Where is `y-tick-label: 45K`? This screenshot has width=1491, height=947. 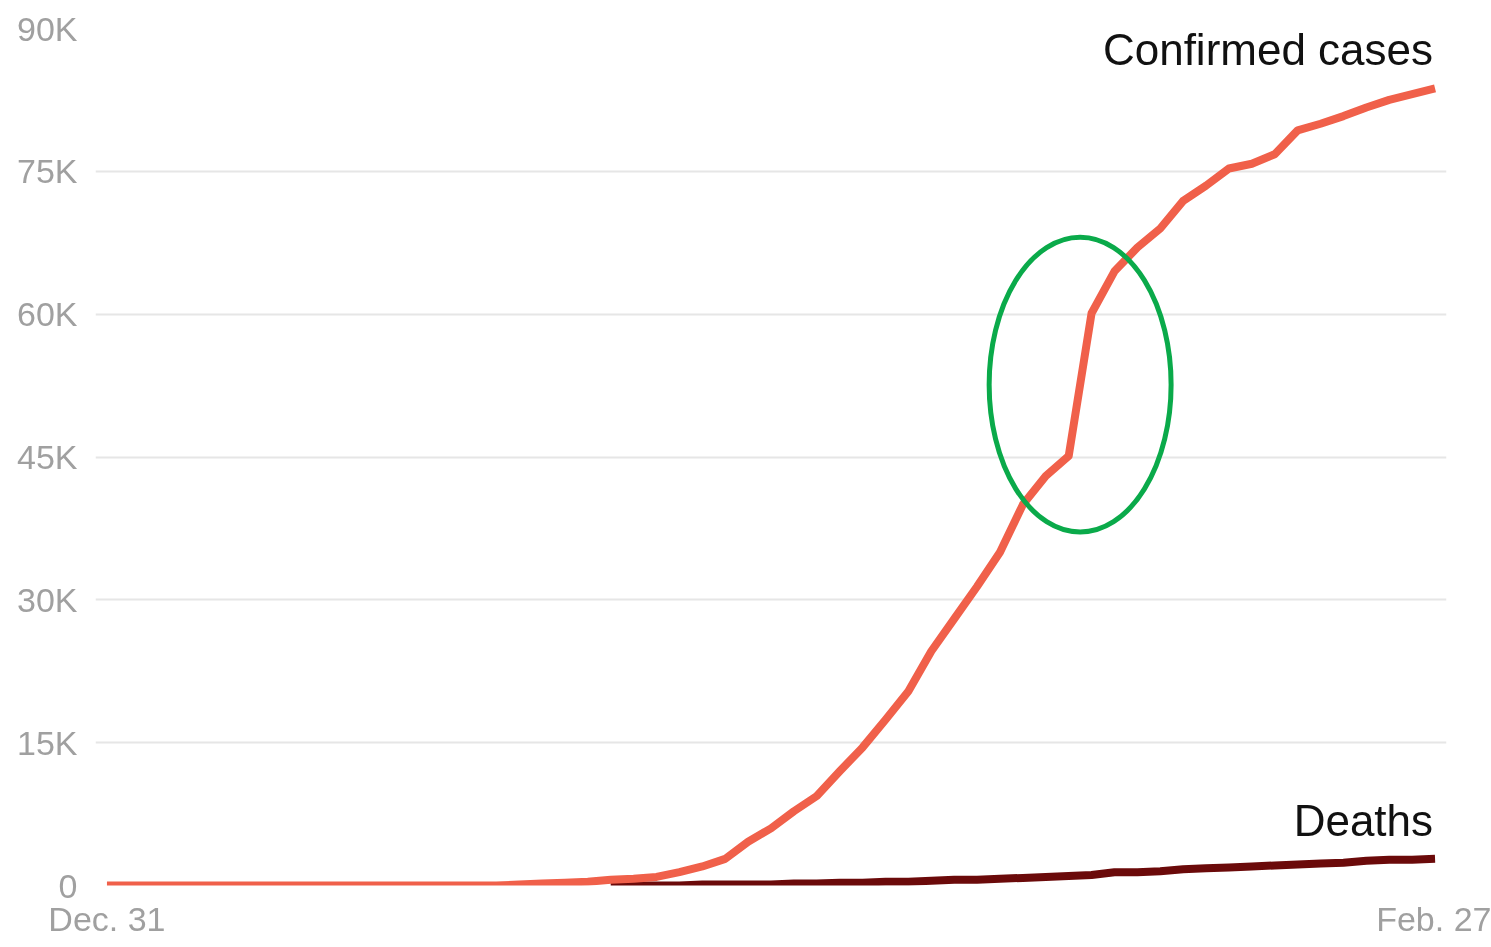
y-tick-label: 45K is located at coordinates (47, 457).